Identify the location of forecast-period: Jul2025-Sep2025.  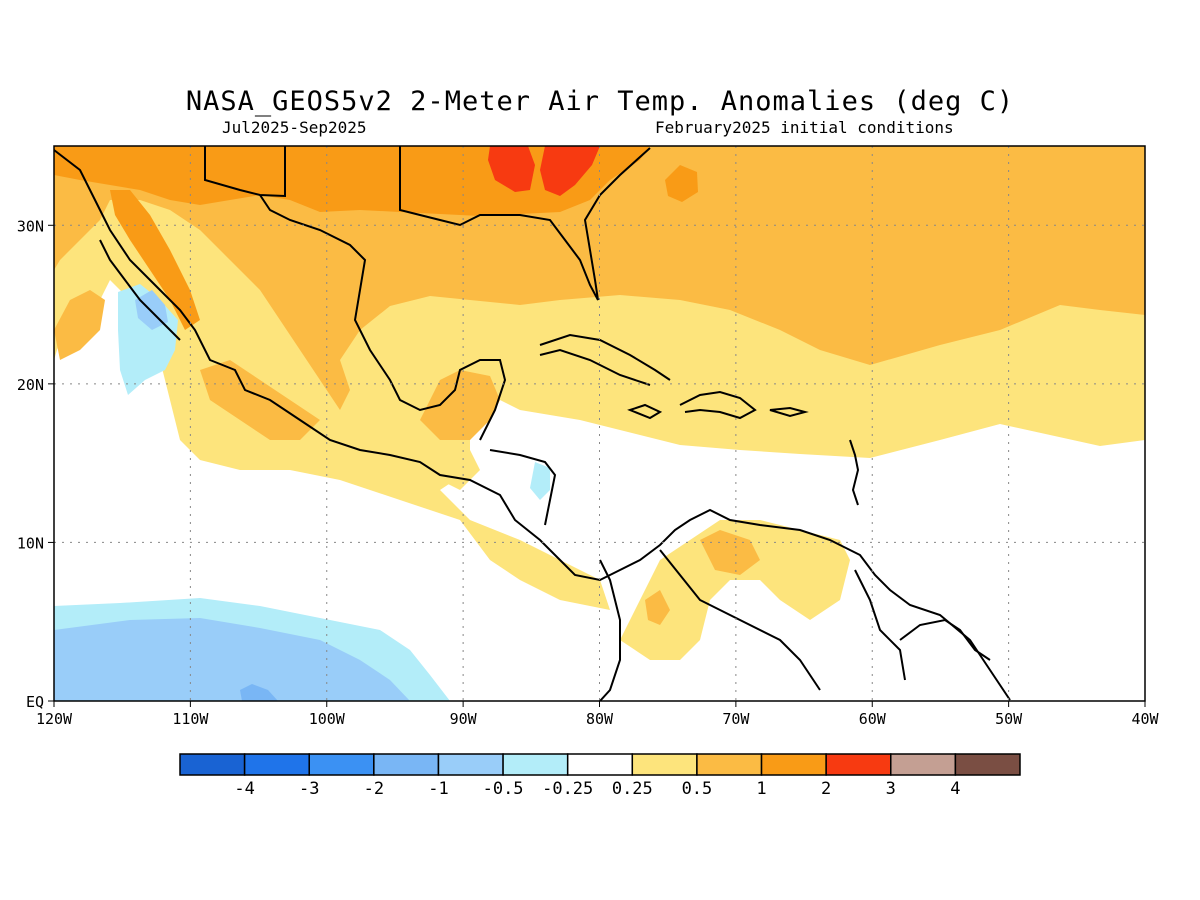
(294, 127).